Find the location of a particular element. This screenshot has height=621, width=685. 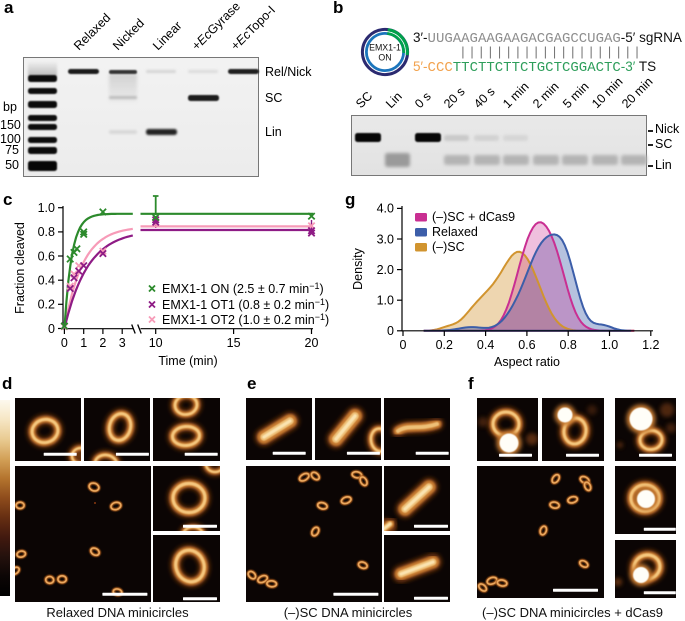

svg-text: (–)SC is located at coordinates (448, 247).